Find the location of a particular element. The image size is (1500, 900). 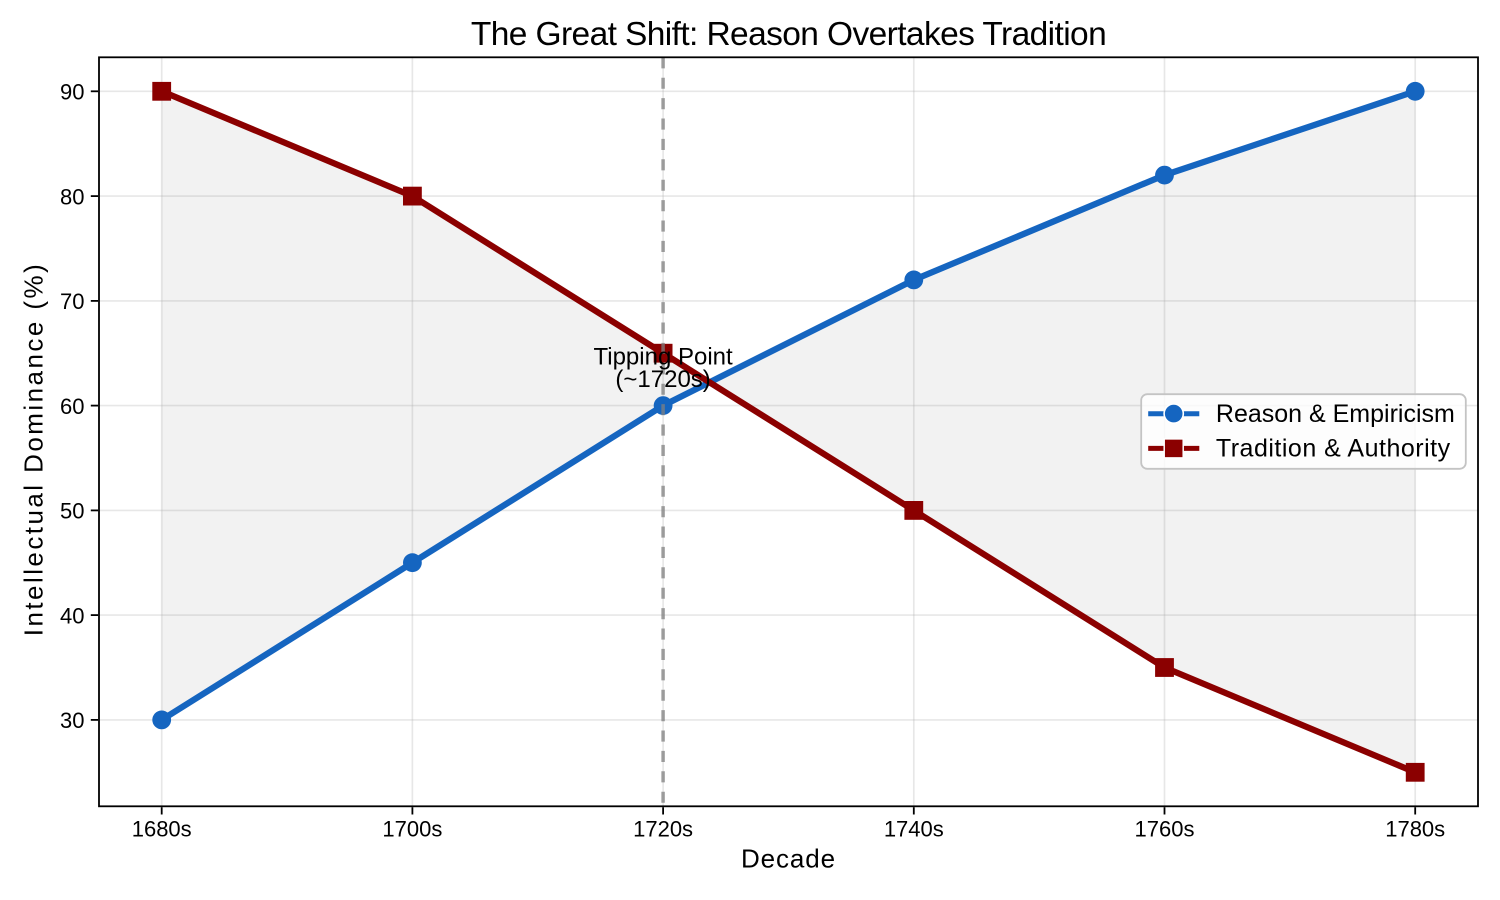

svg-text: Tipping Point is located at coordinates (663, 356).